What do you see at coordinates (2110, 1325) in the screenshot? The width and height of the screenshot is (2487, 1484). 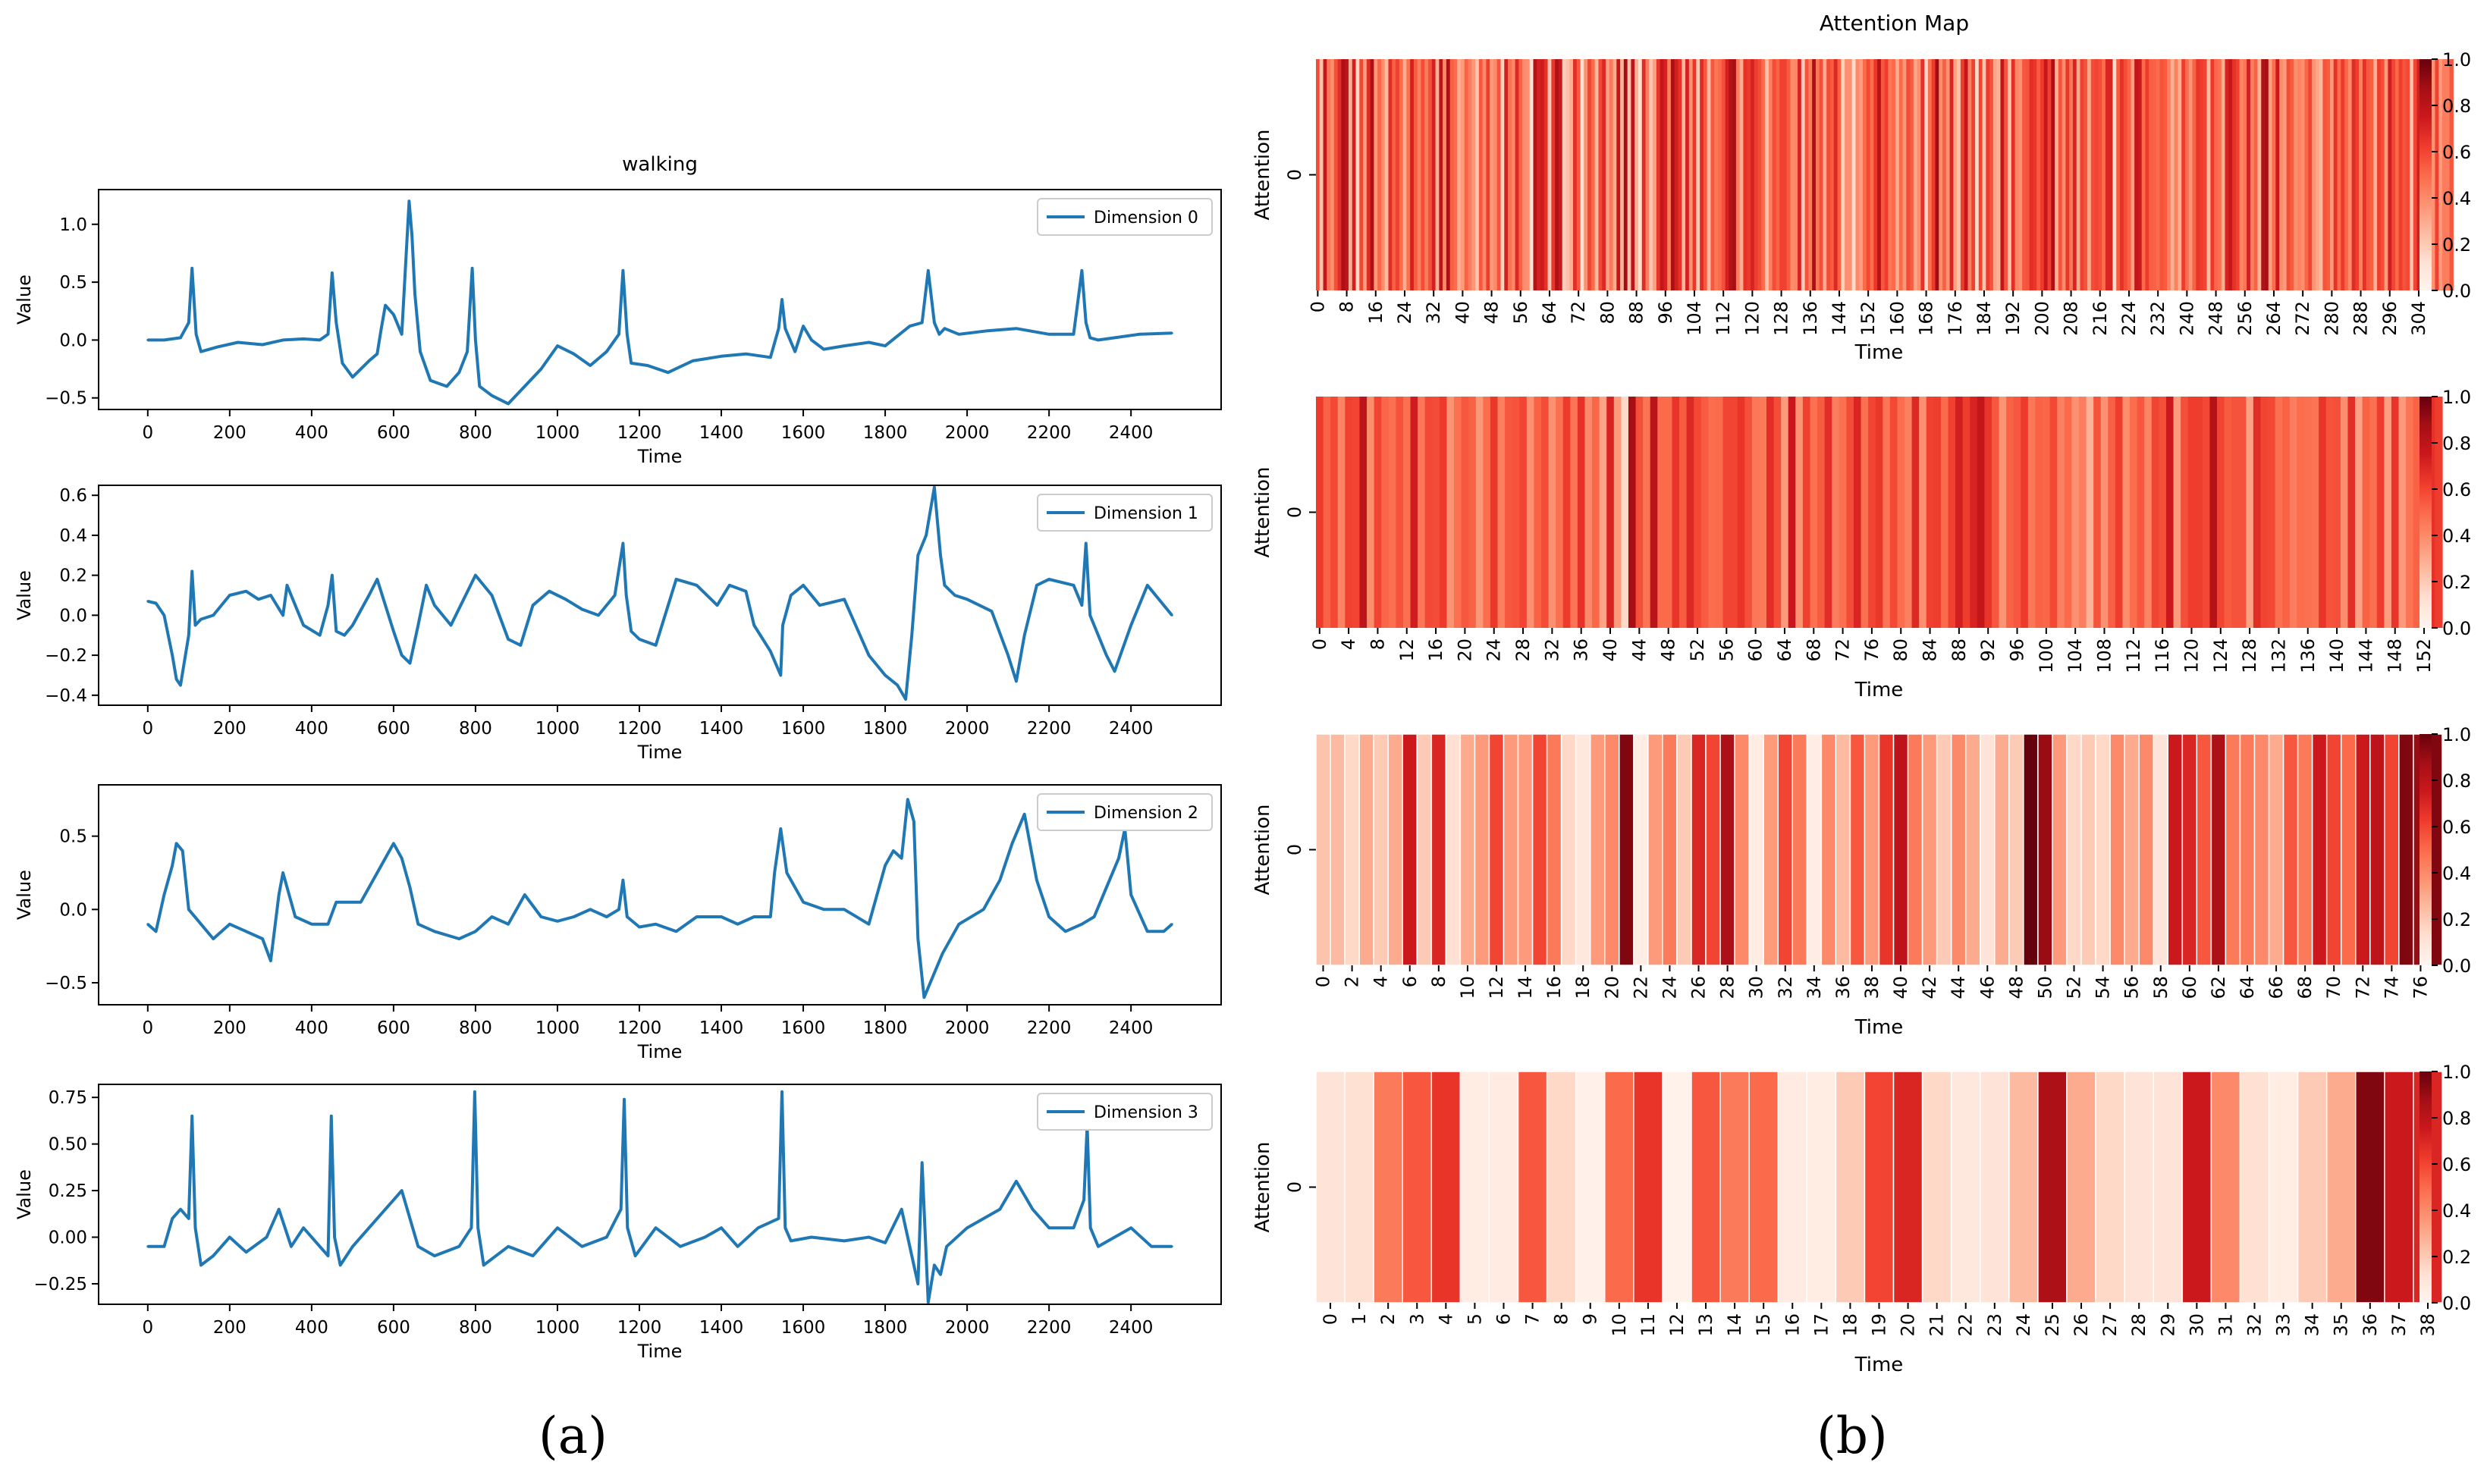 I see `x-tick-label: 27` at bounding box center [2110, 1325].